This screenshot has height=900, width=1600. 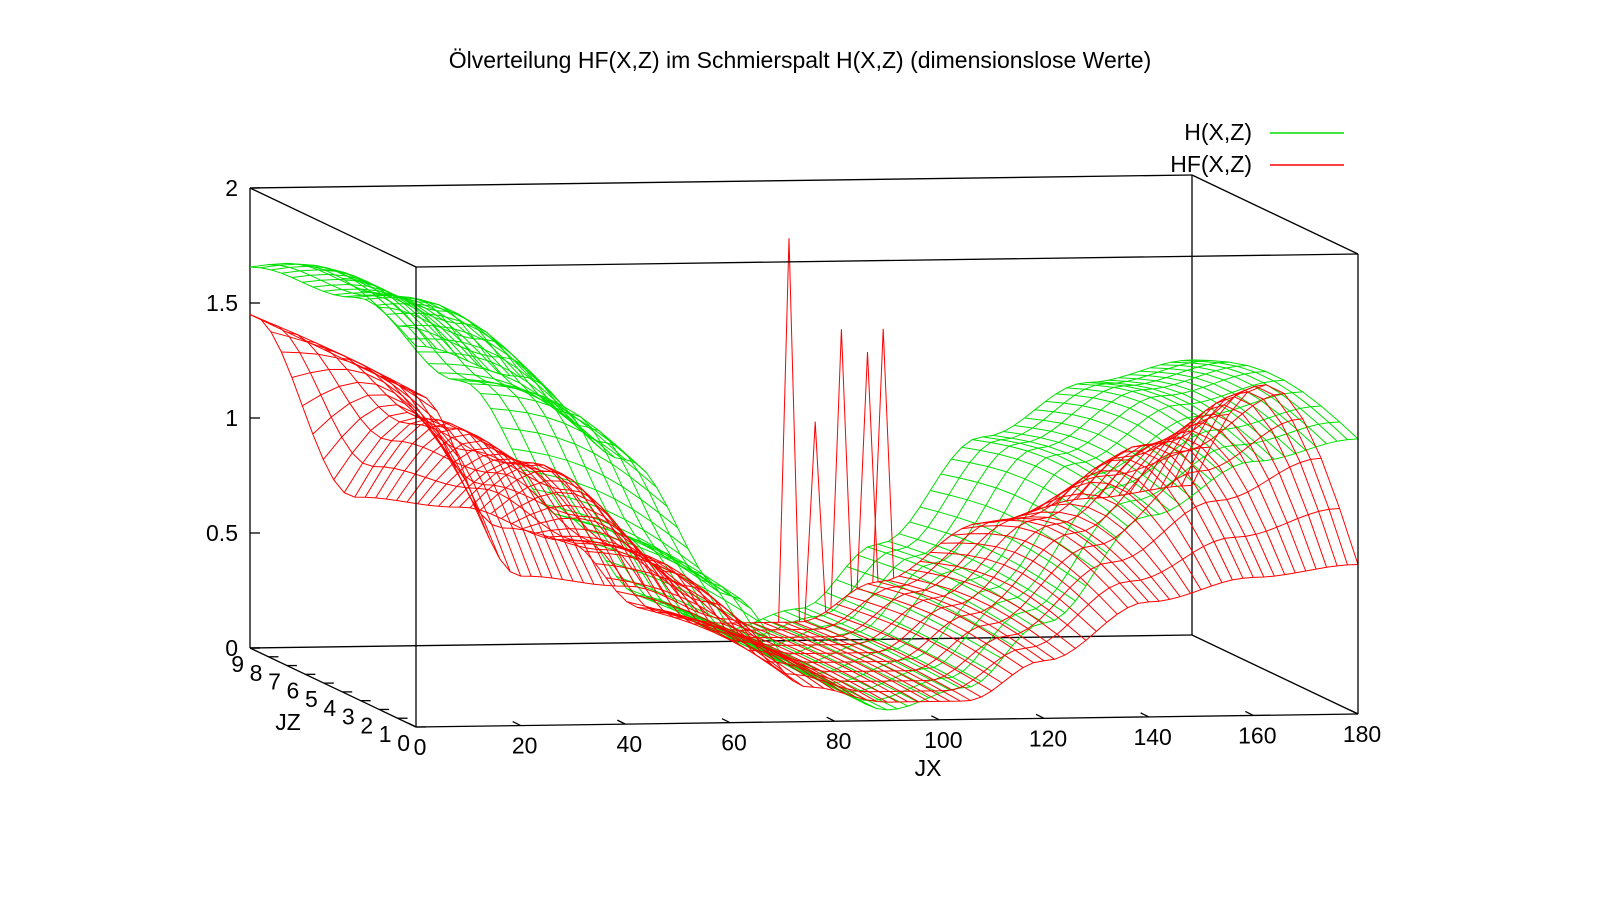 I want to click on y-tick-label: 6, so click(x=293, y=690).